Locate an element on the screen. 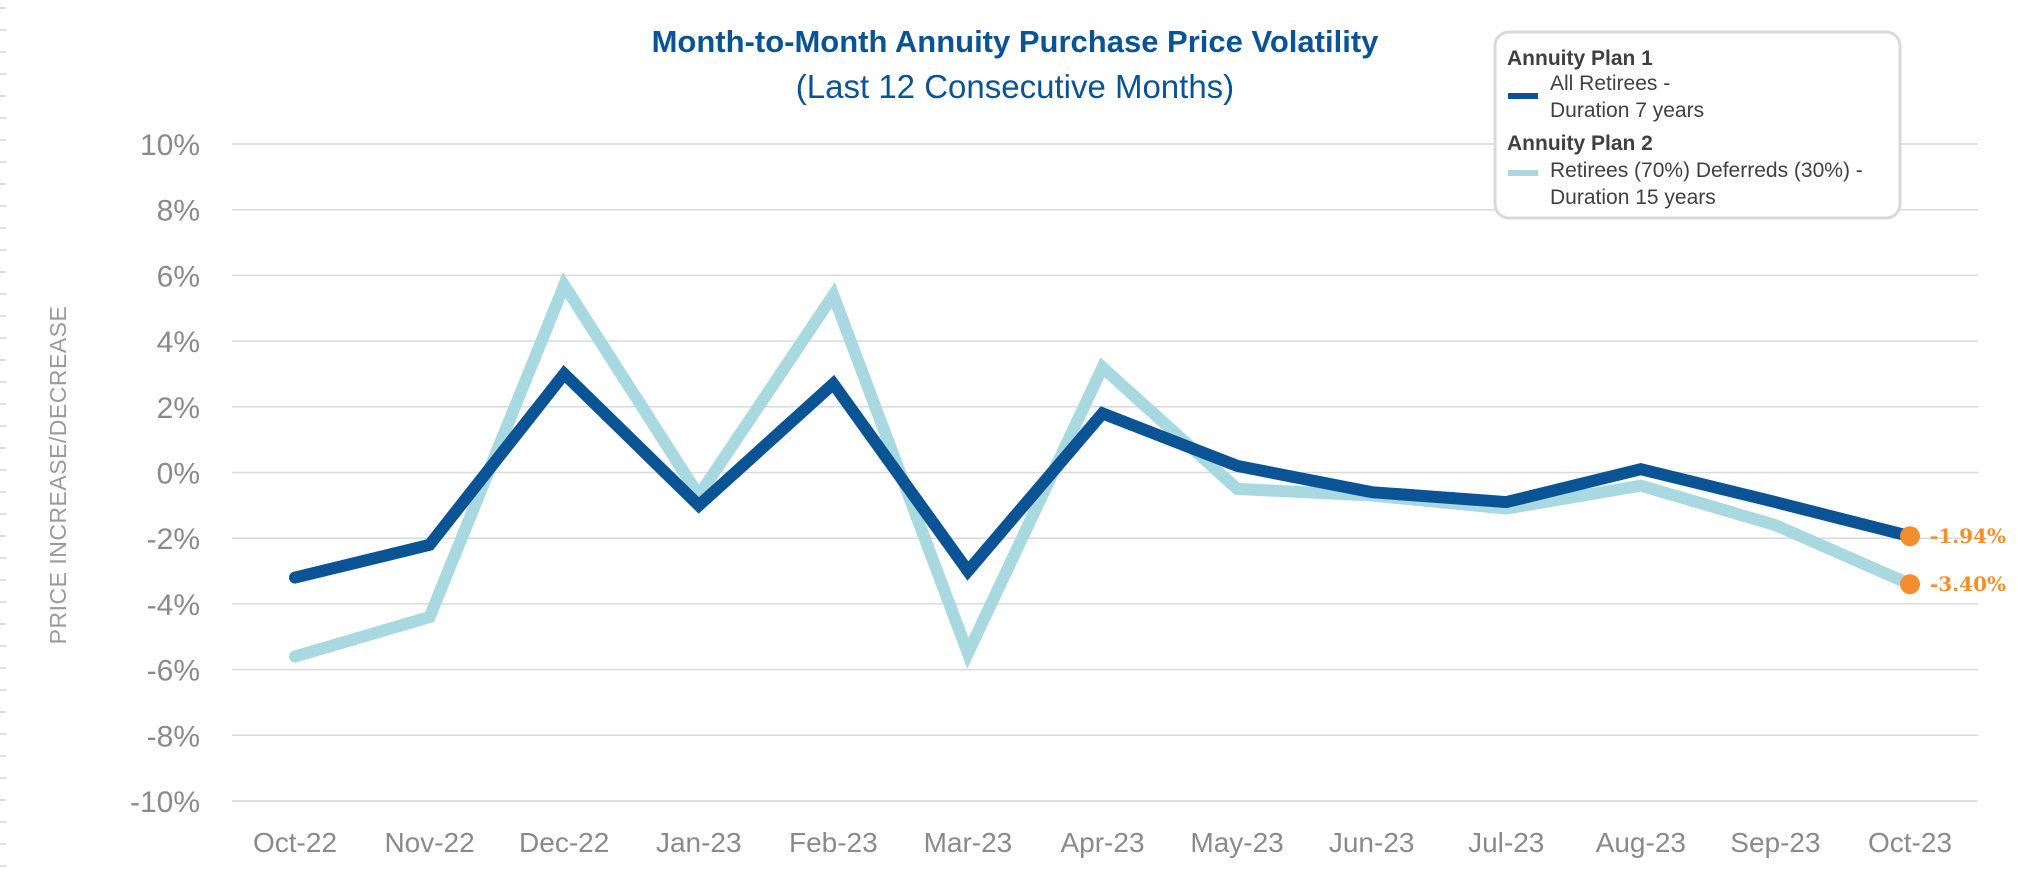  x-tick-label: Aug-23 is located at coordinates (1641, 842).